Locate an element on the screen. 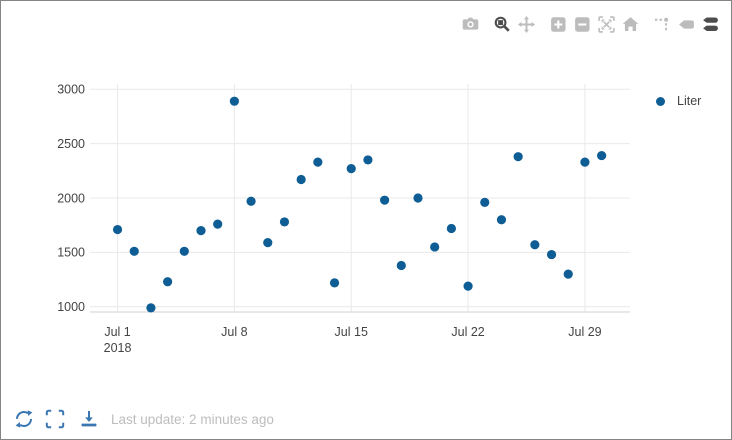 The image size is (732, 440). x-tick-label: Jul 22 is located at coordinates (467, 332).